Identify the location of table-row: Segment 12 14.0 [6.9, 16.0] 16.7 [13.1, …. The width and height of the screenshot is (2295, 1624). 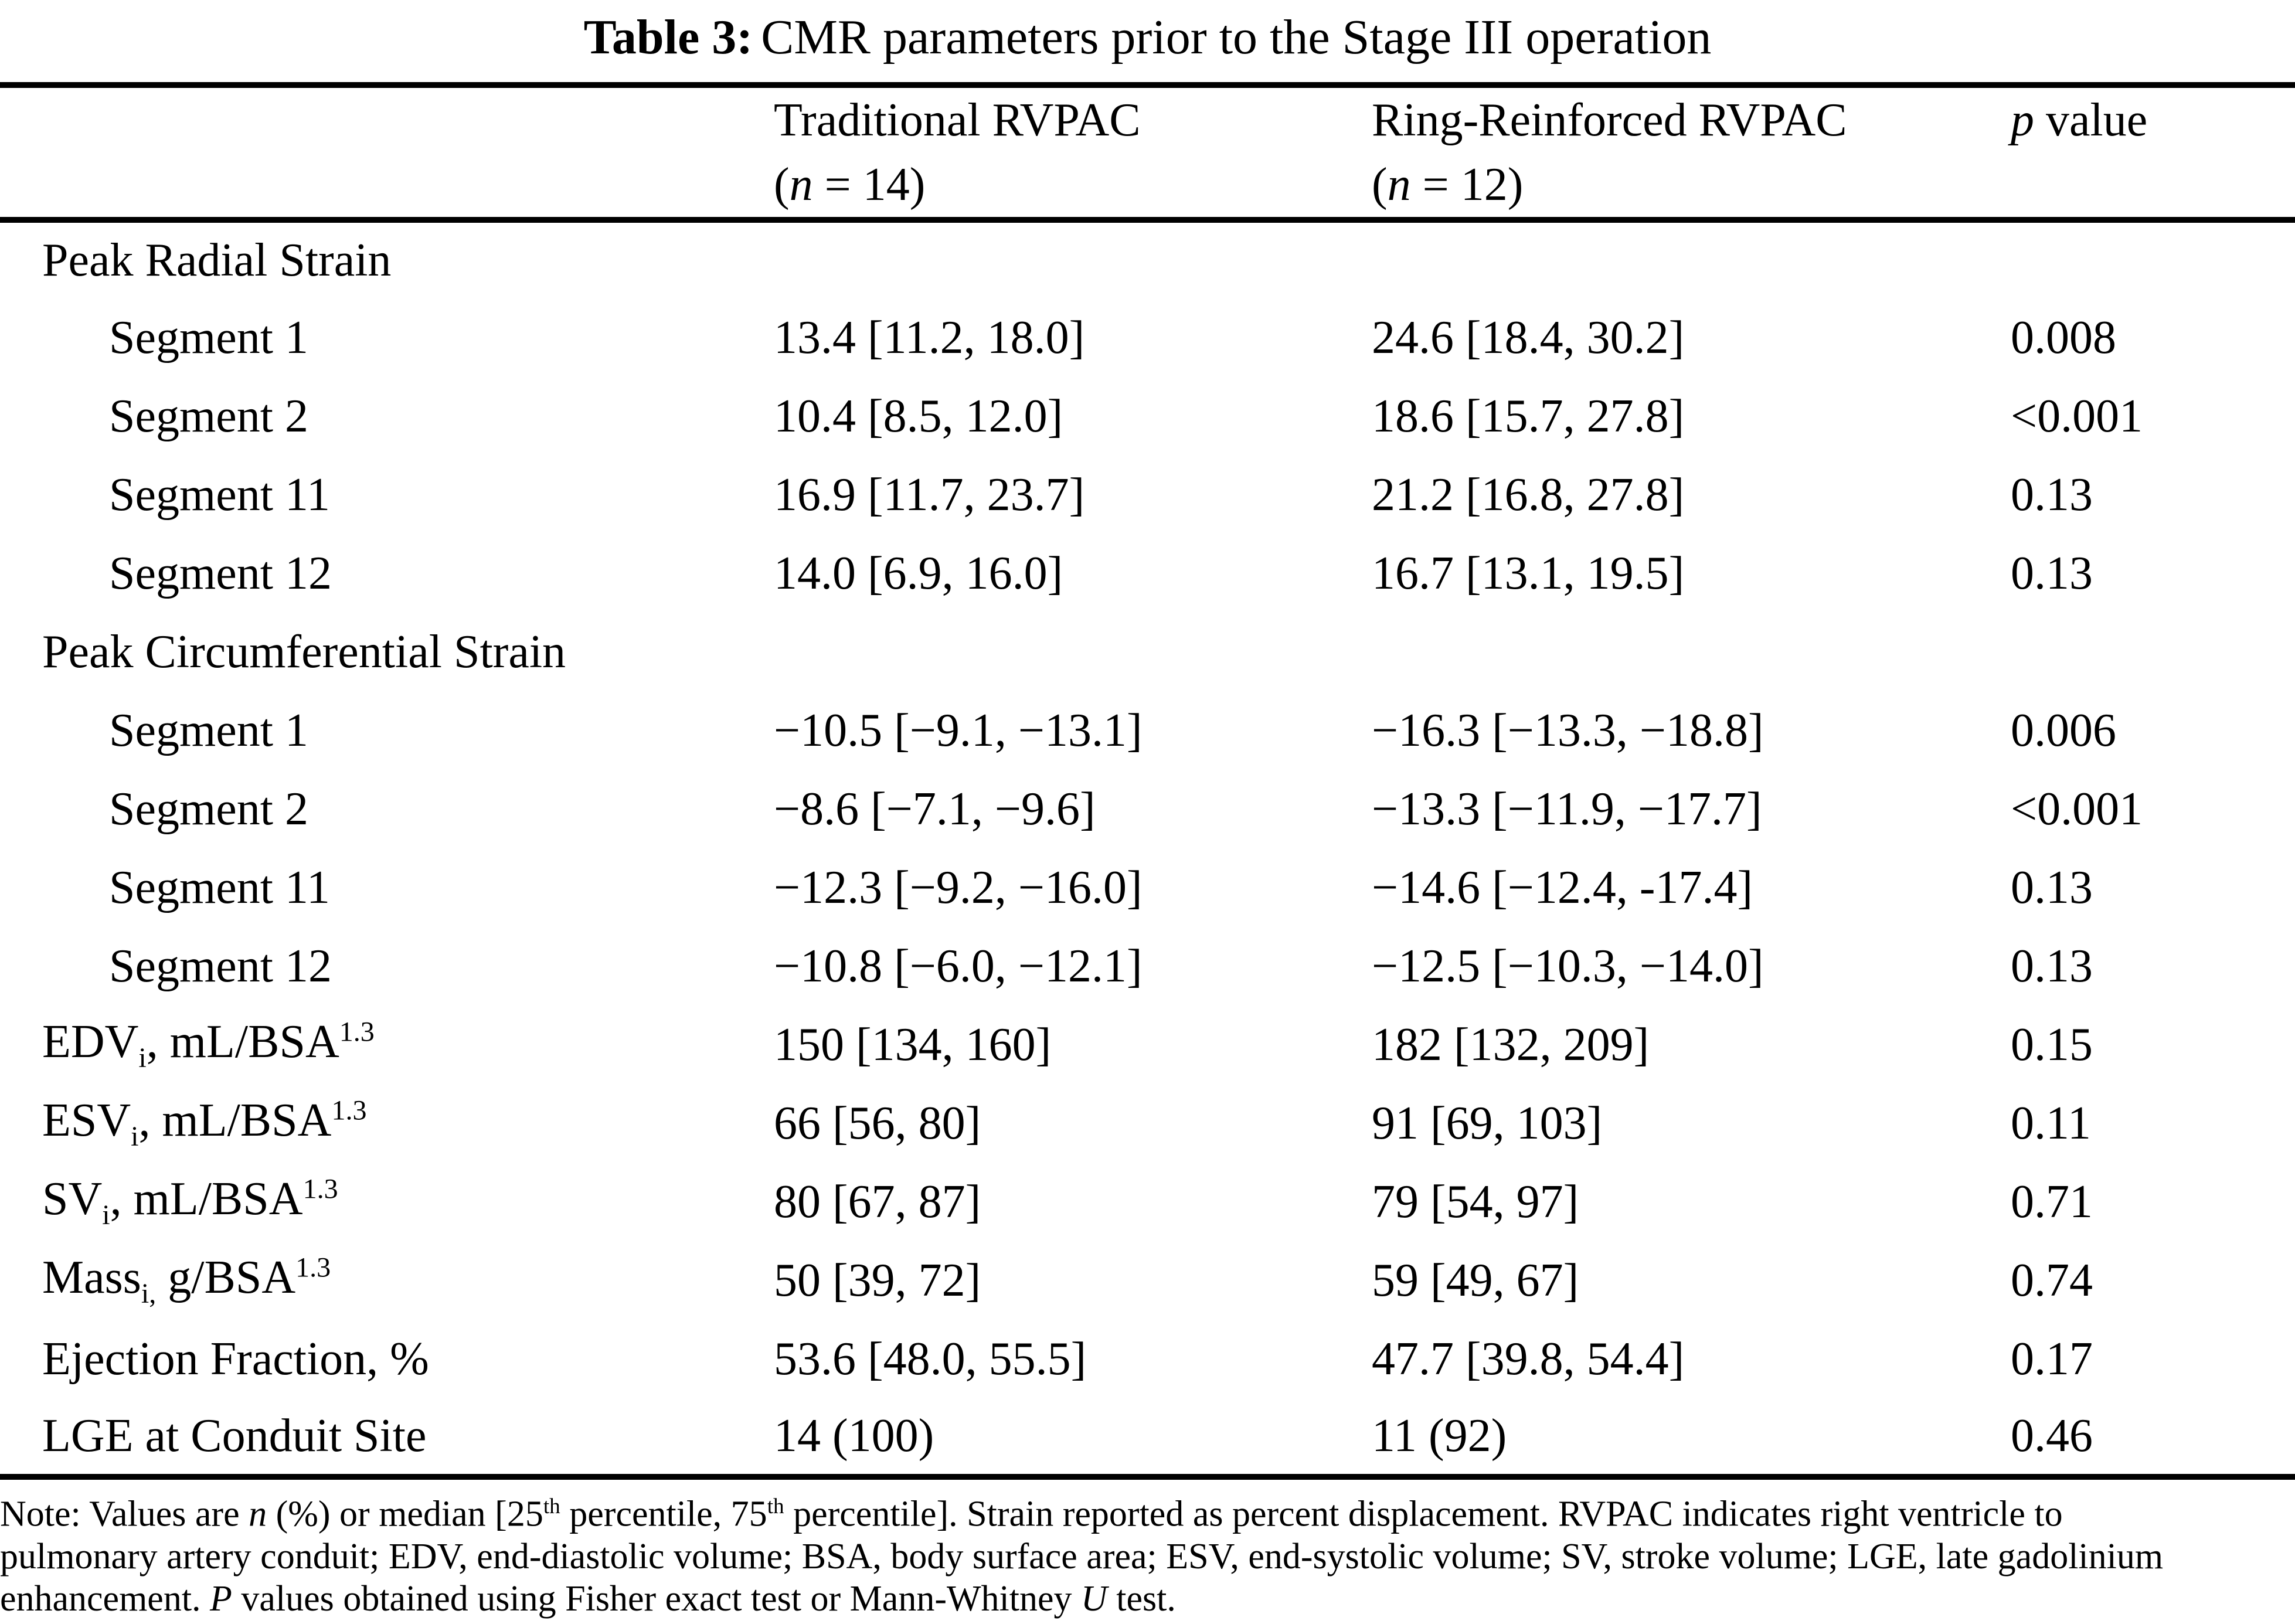
(1147, 573).